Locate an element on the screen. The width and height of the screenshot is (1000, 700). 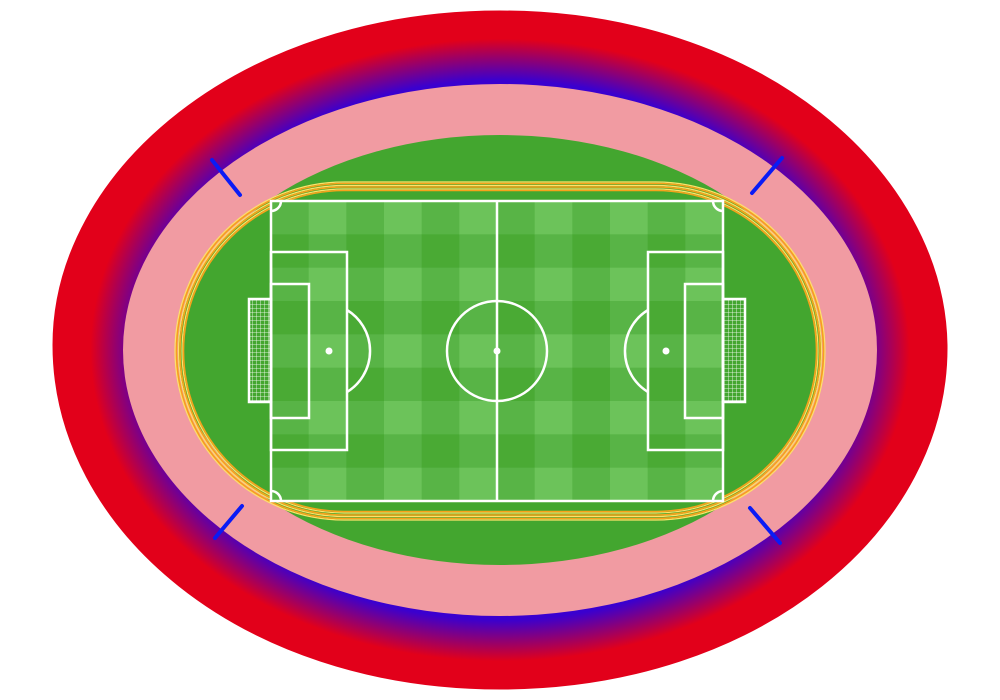
left-goal-net-icon is located at coordinates (260, 350).